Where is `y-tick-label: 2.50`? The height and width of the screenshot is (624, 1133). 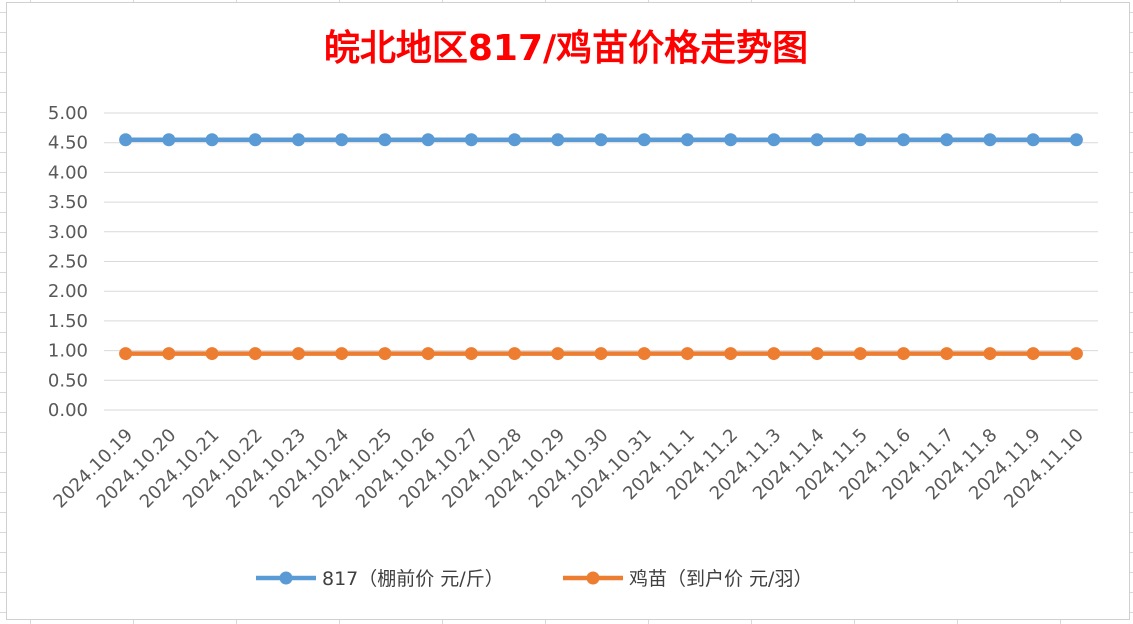 y-tick-label: 2.50 is located at coordinates (68, 262).